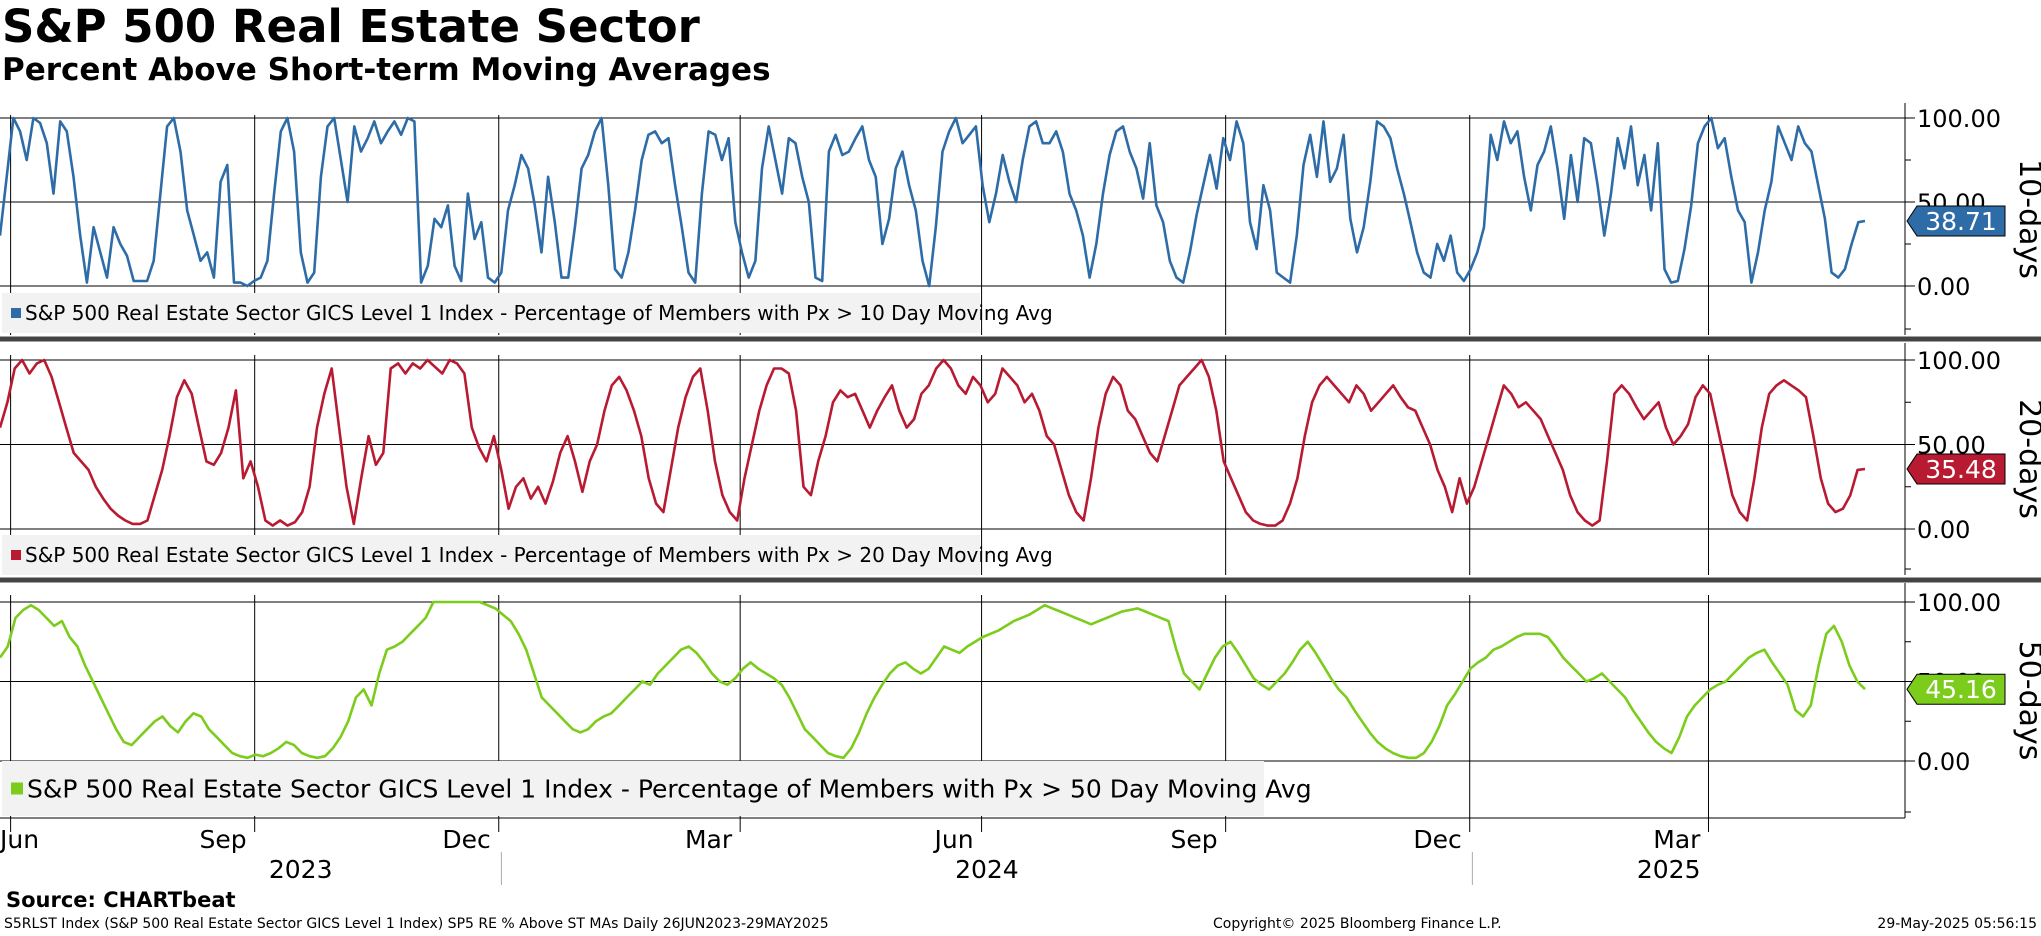 This screenshot has width=2041, height=936. What do you see at coordinates (2026, 459) in the screenshot?
I see `panel-axis-label: 20-days` at bounding box center [2026, 459].